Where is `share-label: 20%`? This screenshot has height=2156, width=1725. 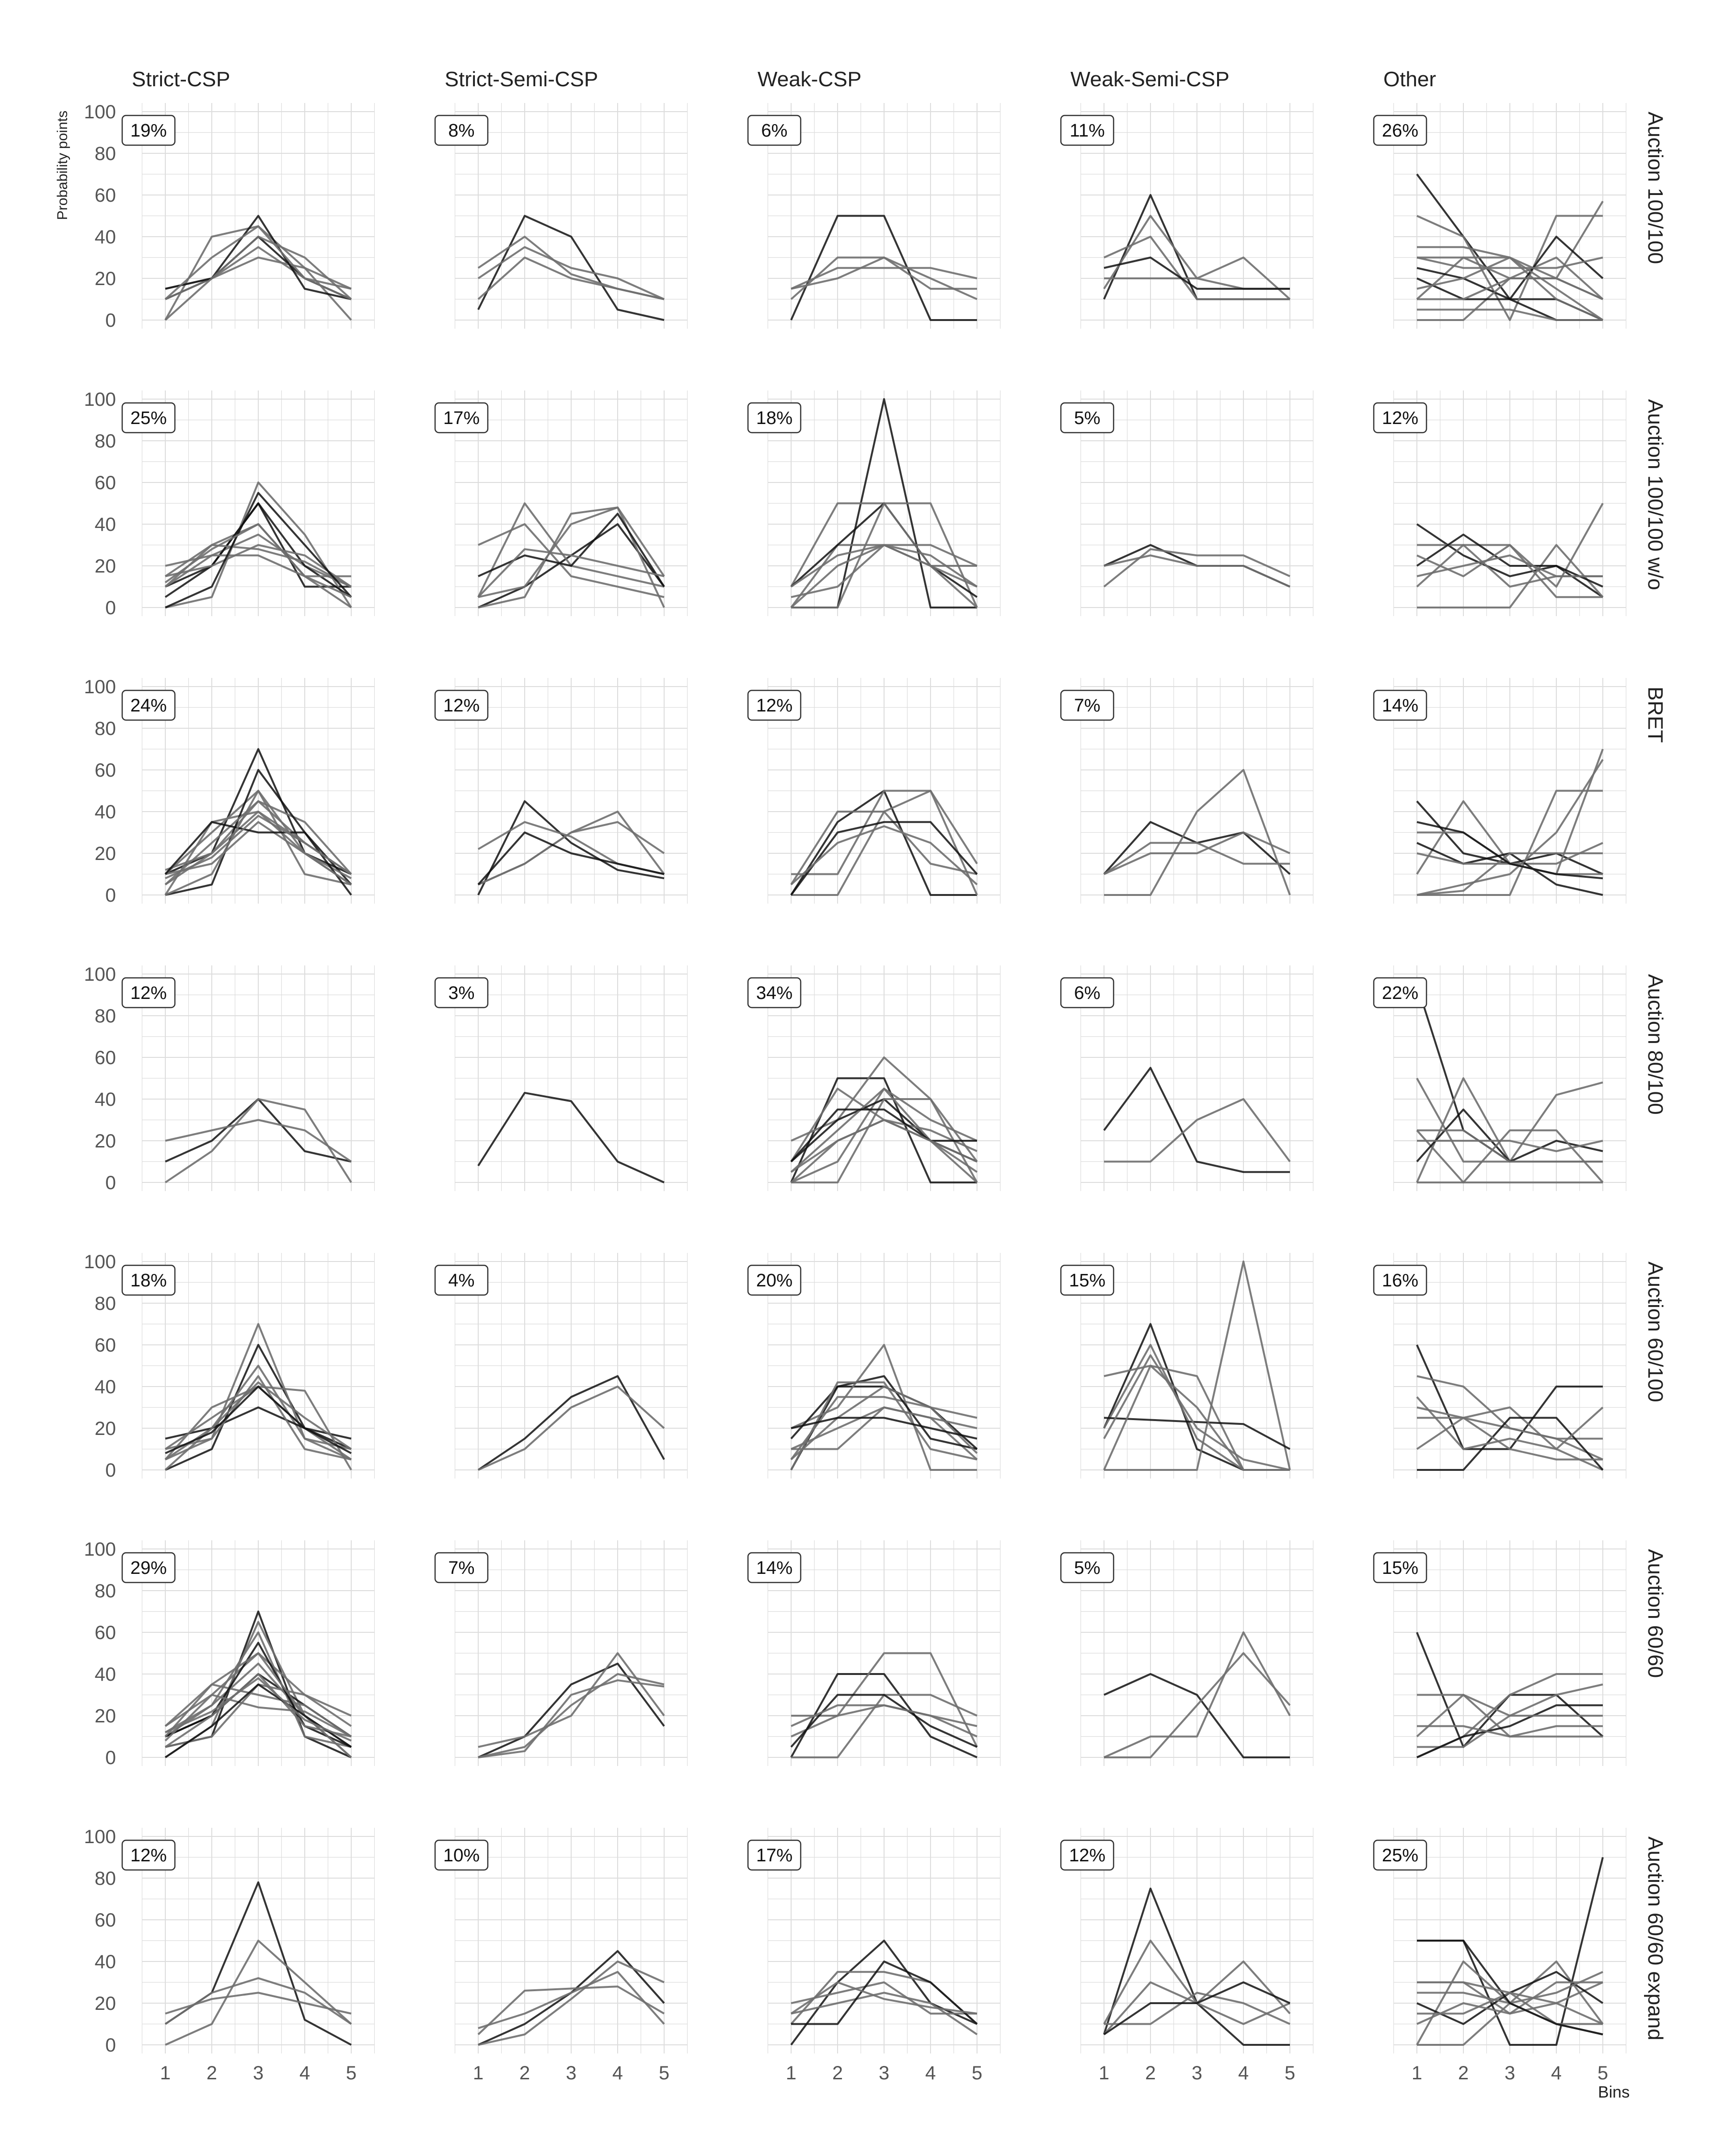 share-label: 20% is located at coordinates (774, 1281).